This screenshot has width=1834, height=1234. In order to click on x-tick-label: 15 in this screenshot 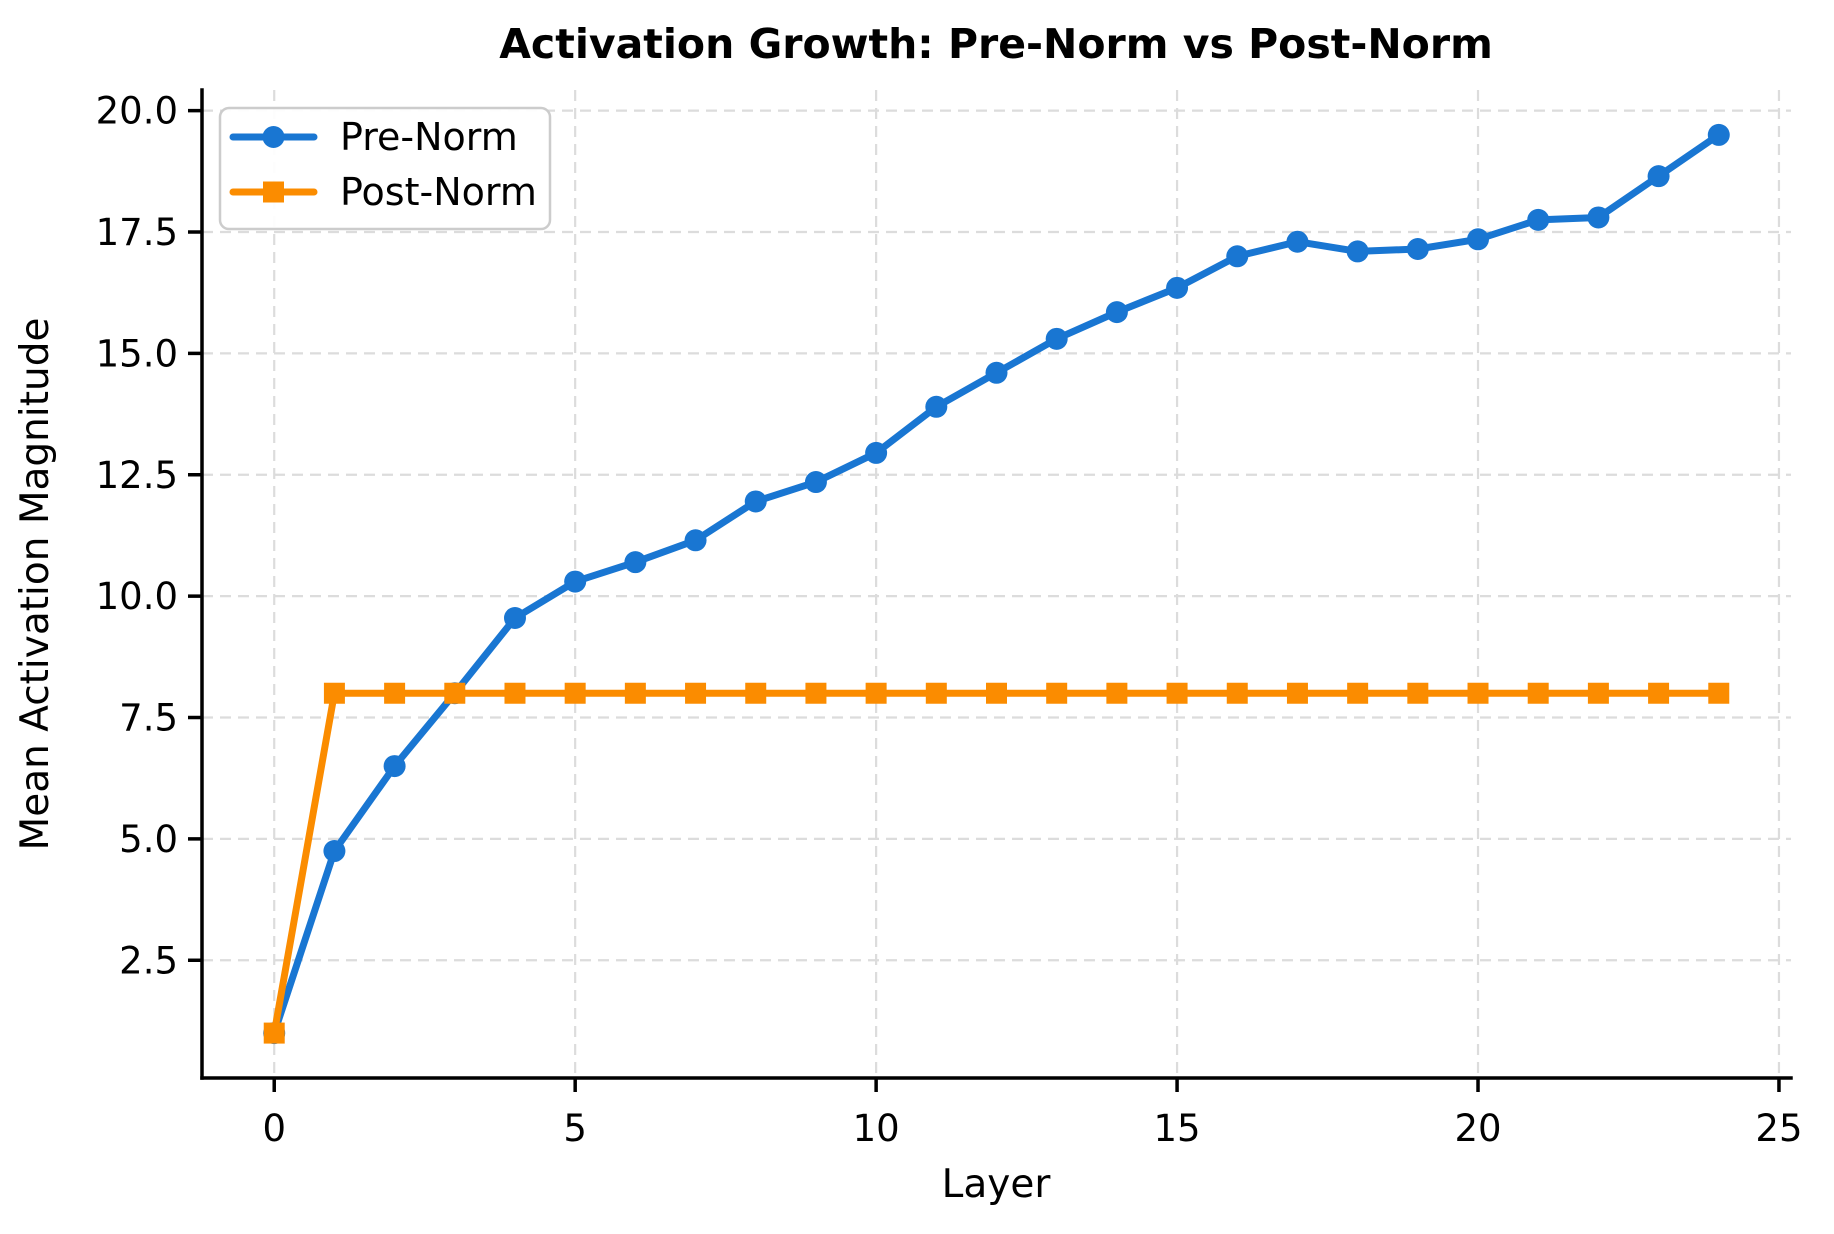, I will do `click(1177, 1128)`.